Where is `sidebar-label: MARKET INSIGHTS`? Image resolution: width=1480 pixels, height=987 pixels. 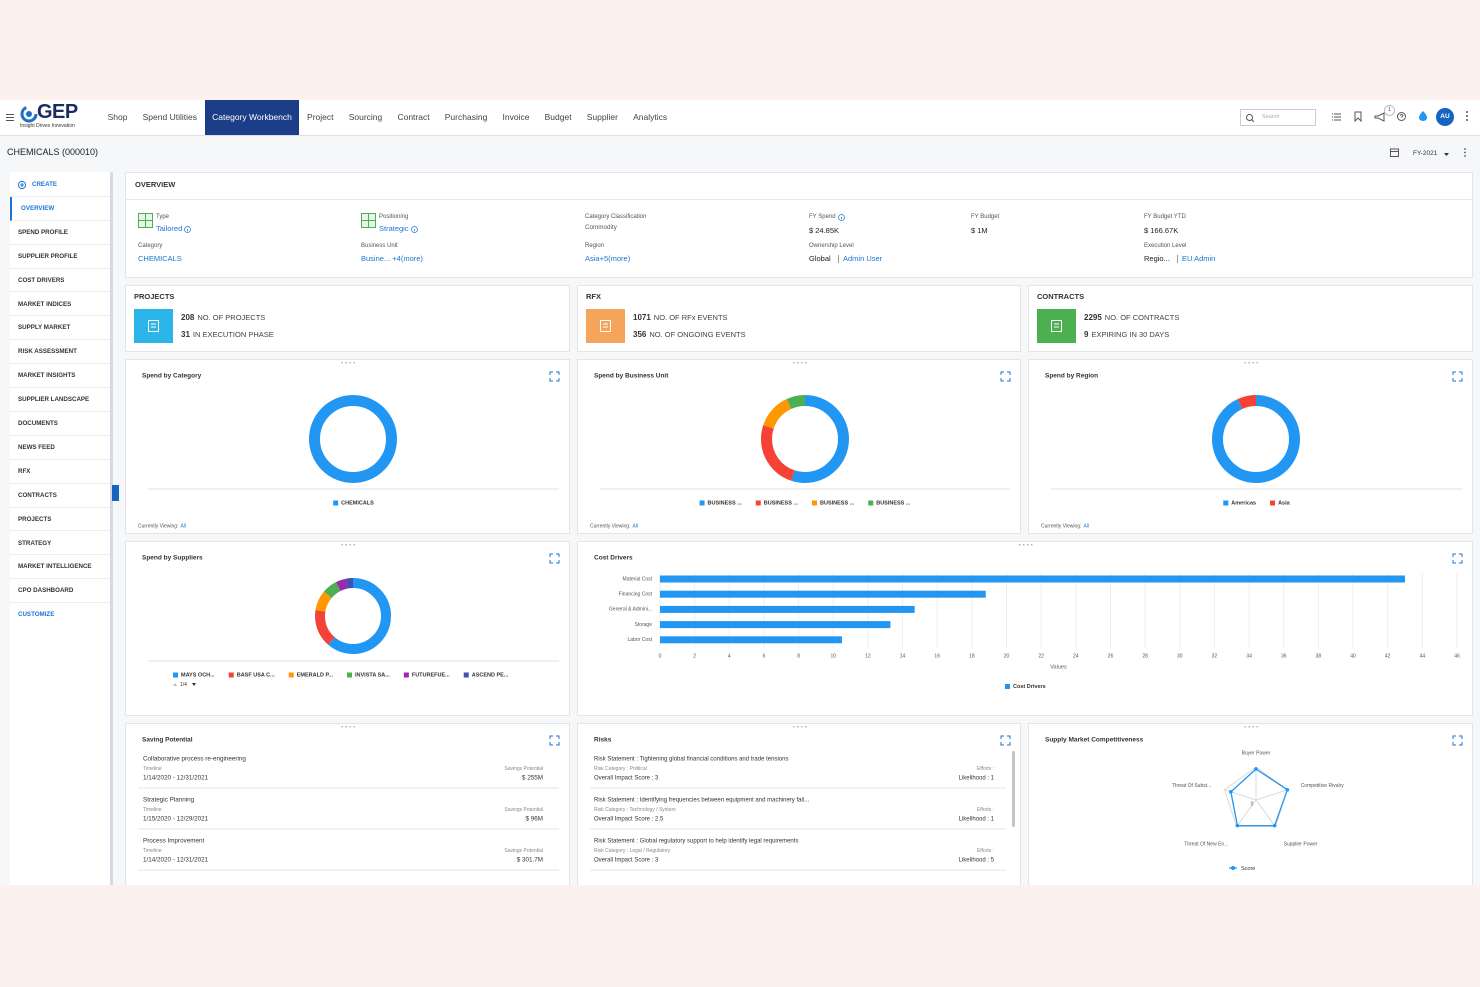
sidebar-label: MARKET INSIGHTS is located at coordinates (47, 376).